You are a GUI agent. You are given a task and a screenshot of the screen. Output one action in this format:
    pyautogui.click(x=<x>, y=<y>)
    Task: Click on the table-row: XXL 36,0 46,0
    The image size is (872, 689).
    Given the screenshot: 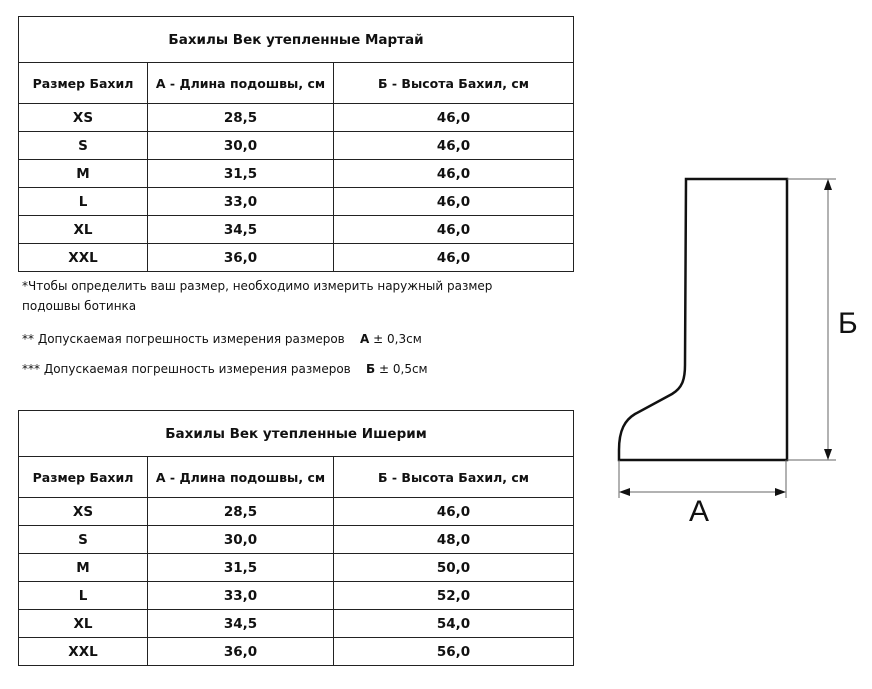 What is the action you would take?
    pyautogui.click(x=296, y=257)
    